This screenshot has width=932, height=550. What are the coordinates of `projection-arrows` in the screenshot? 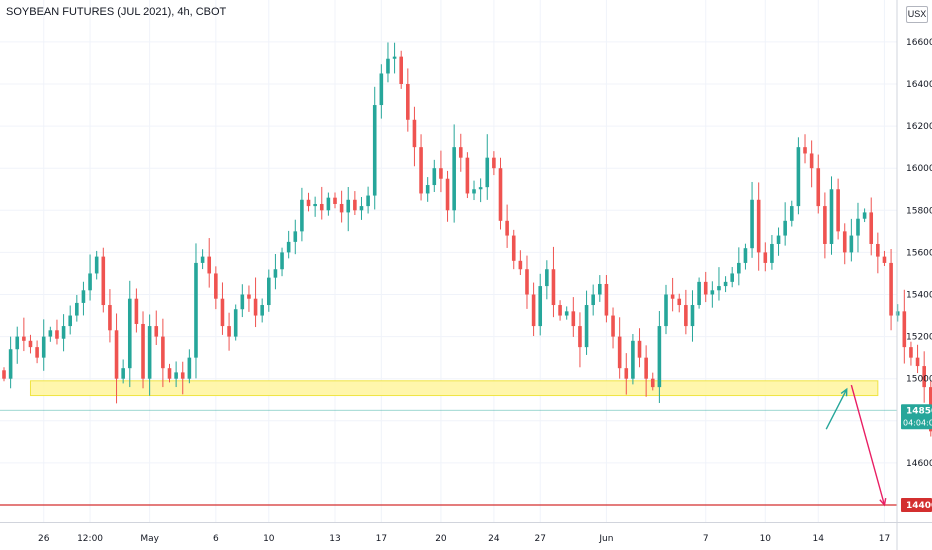 It's located at (856, 445).